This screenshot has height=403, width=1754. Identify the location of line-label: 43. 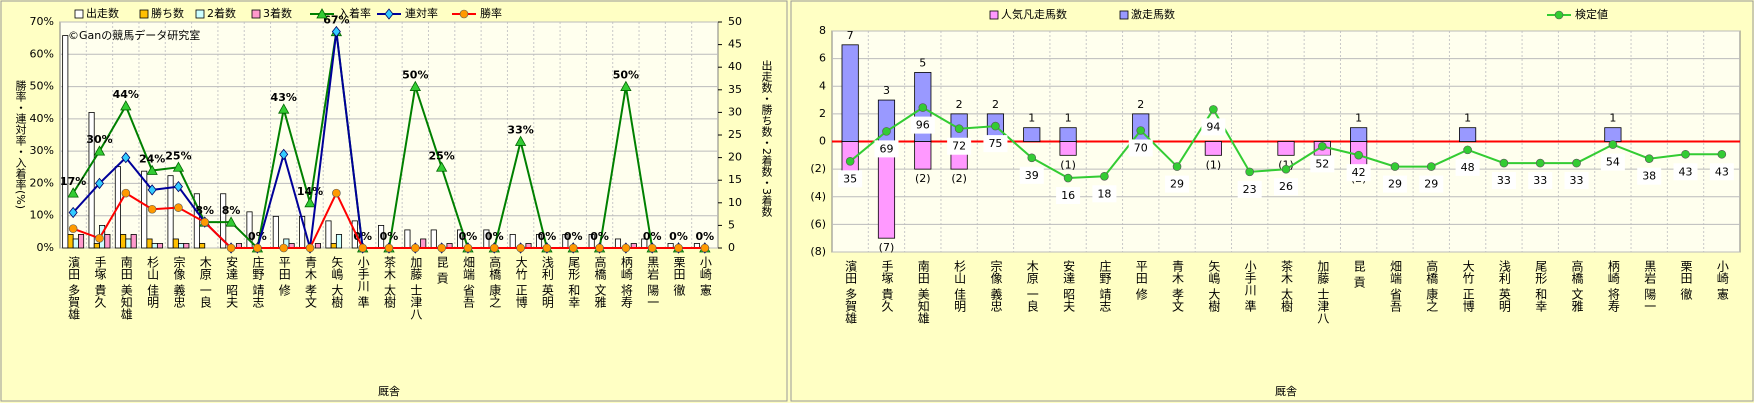
(1686, 171).